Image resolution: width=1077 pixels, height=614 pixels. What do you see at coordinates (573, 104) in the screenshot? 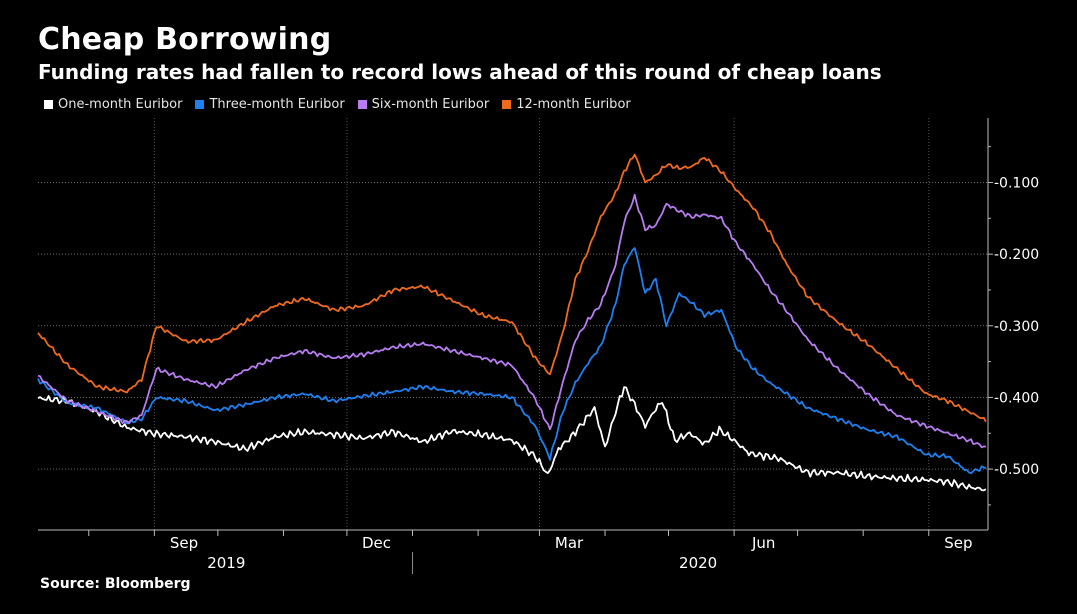
I see `legend-label: 12-month Euribor` at bounding box center [573, 104].